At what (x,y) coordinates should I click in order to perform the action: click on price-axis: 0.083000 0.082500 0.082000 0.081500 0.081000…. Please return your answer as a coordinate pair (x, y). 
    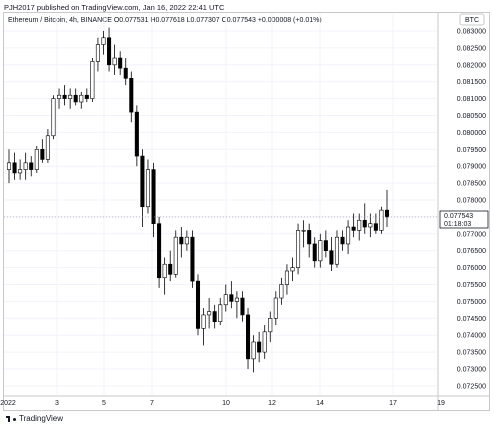
    Looking at the image, I should click on (471, 210).